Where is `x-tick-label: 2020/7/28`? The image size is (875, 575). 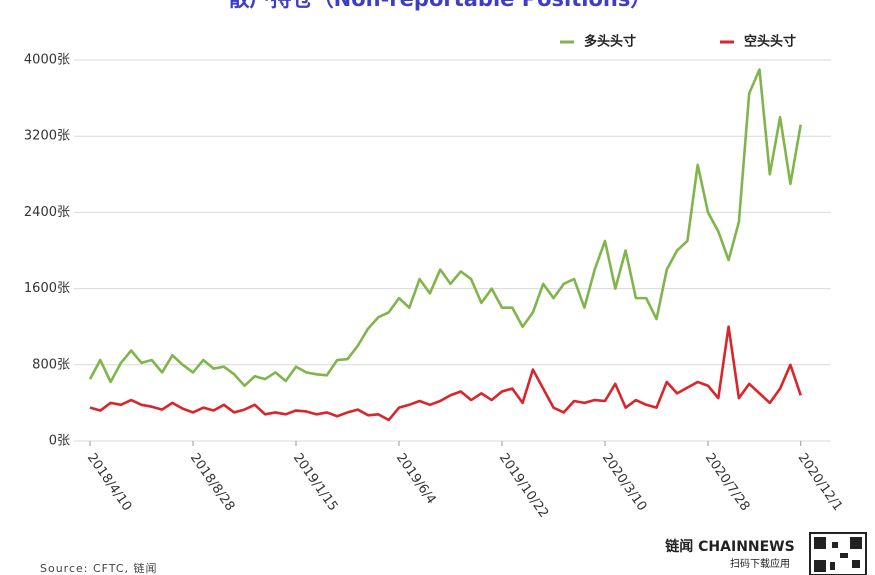
x-tick-label: 2020/7/28 is located at coordinates (727, 482).